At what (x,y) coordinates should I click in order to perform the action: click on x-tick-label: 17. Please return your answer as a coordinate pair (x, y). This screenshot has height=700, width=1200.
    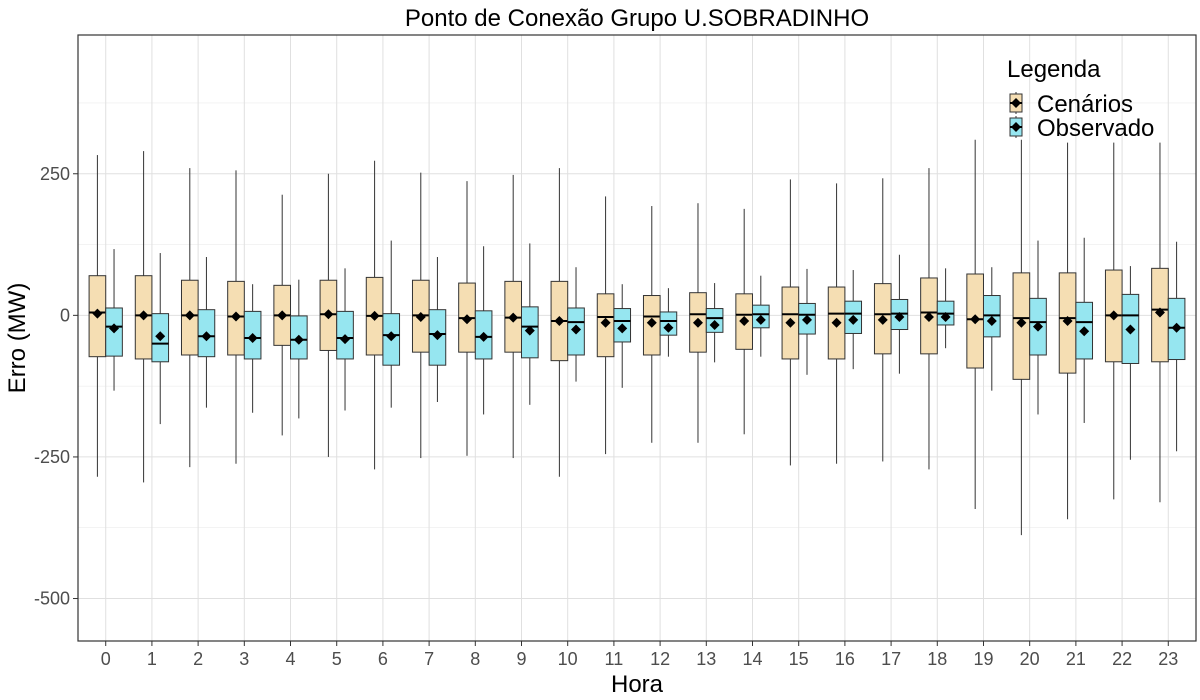
    Looking at the image, I should click on (891, 659).